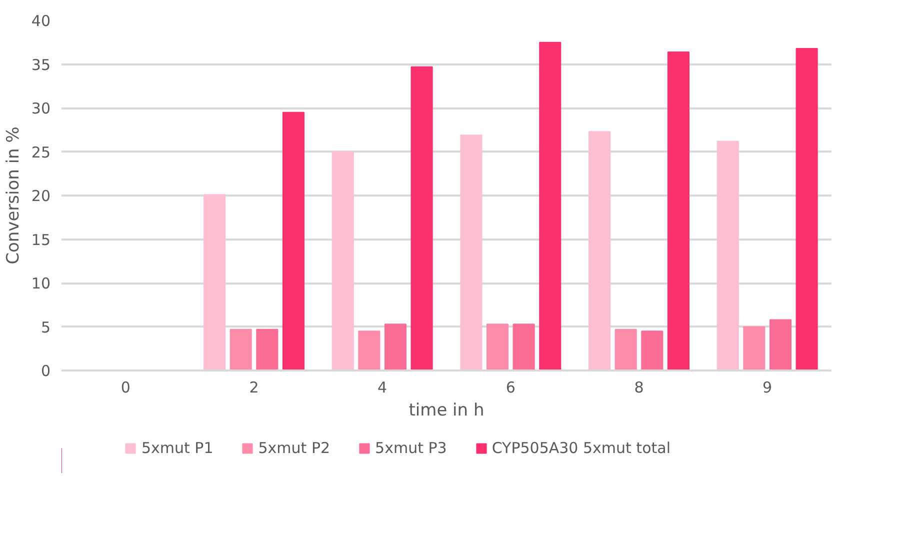 The image size is (897, 544). What do you see at coordinates (41, 239) in the screenshot?
I see `y-tick-label: 15` at bounding box center [41, 239].